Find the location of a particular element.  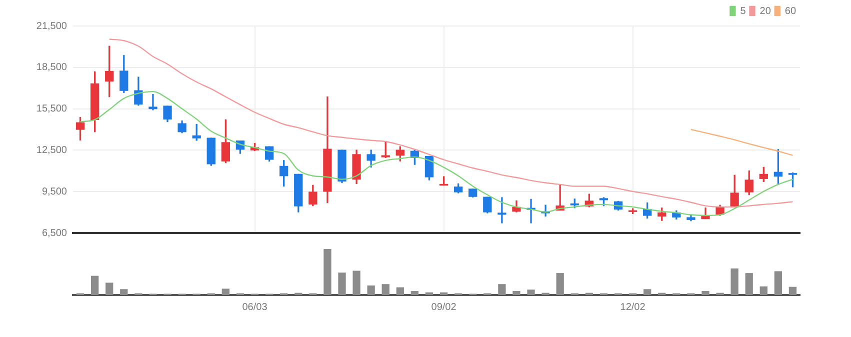

y-tick-label: 6,500 is located at coordinates (55, 233).